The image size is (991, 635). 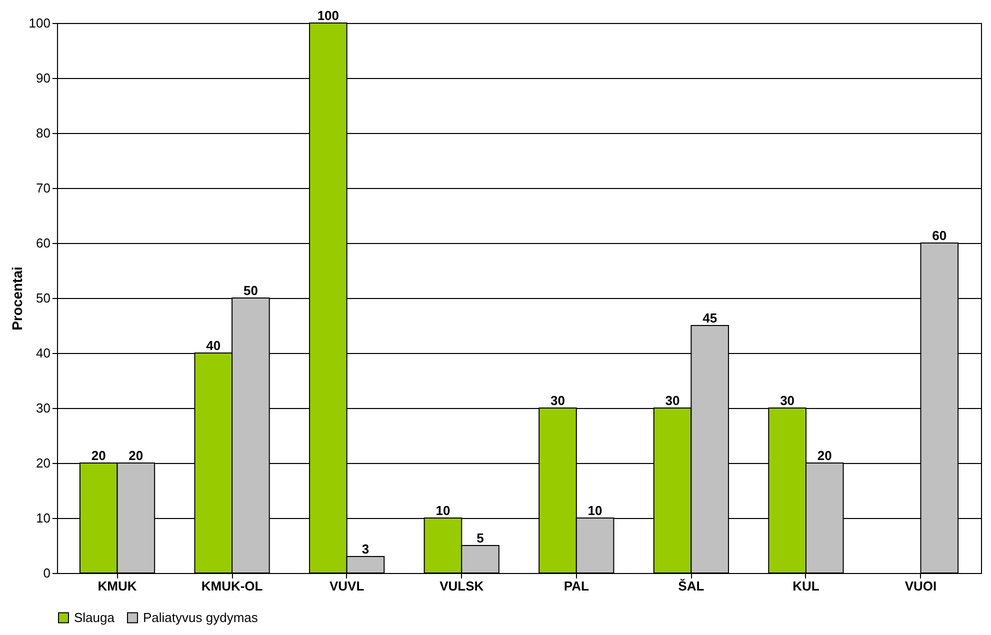 What do you see at coordinates (39, 23) in the screenshot?
I see `y-tick-label: 100` at bounding box center [39, 23].